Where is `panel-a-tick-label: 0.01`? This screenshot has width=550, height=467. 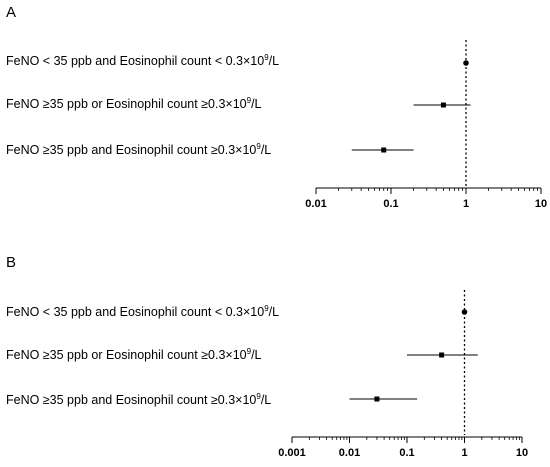
panel-a-tick-label: 0.01 is located at coordinates (315, 204).